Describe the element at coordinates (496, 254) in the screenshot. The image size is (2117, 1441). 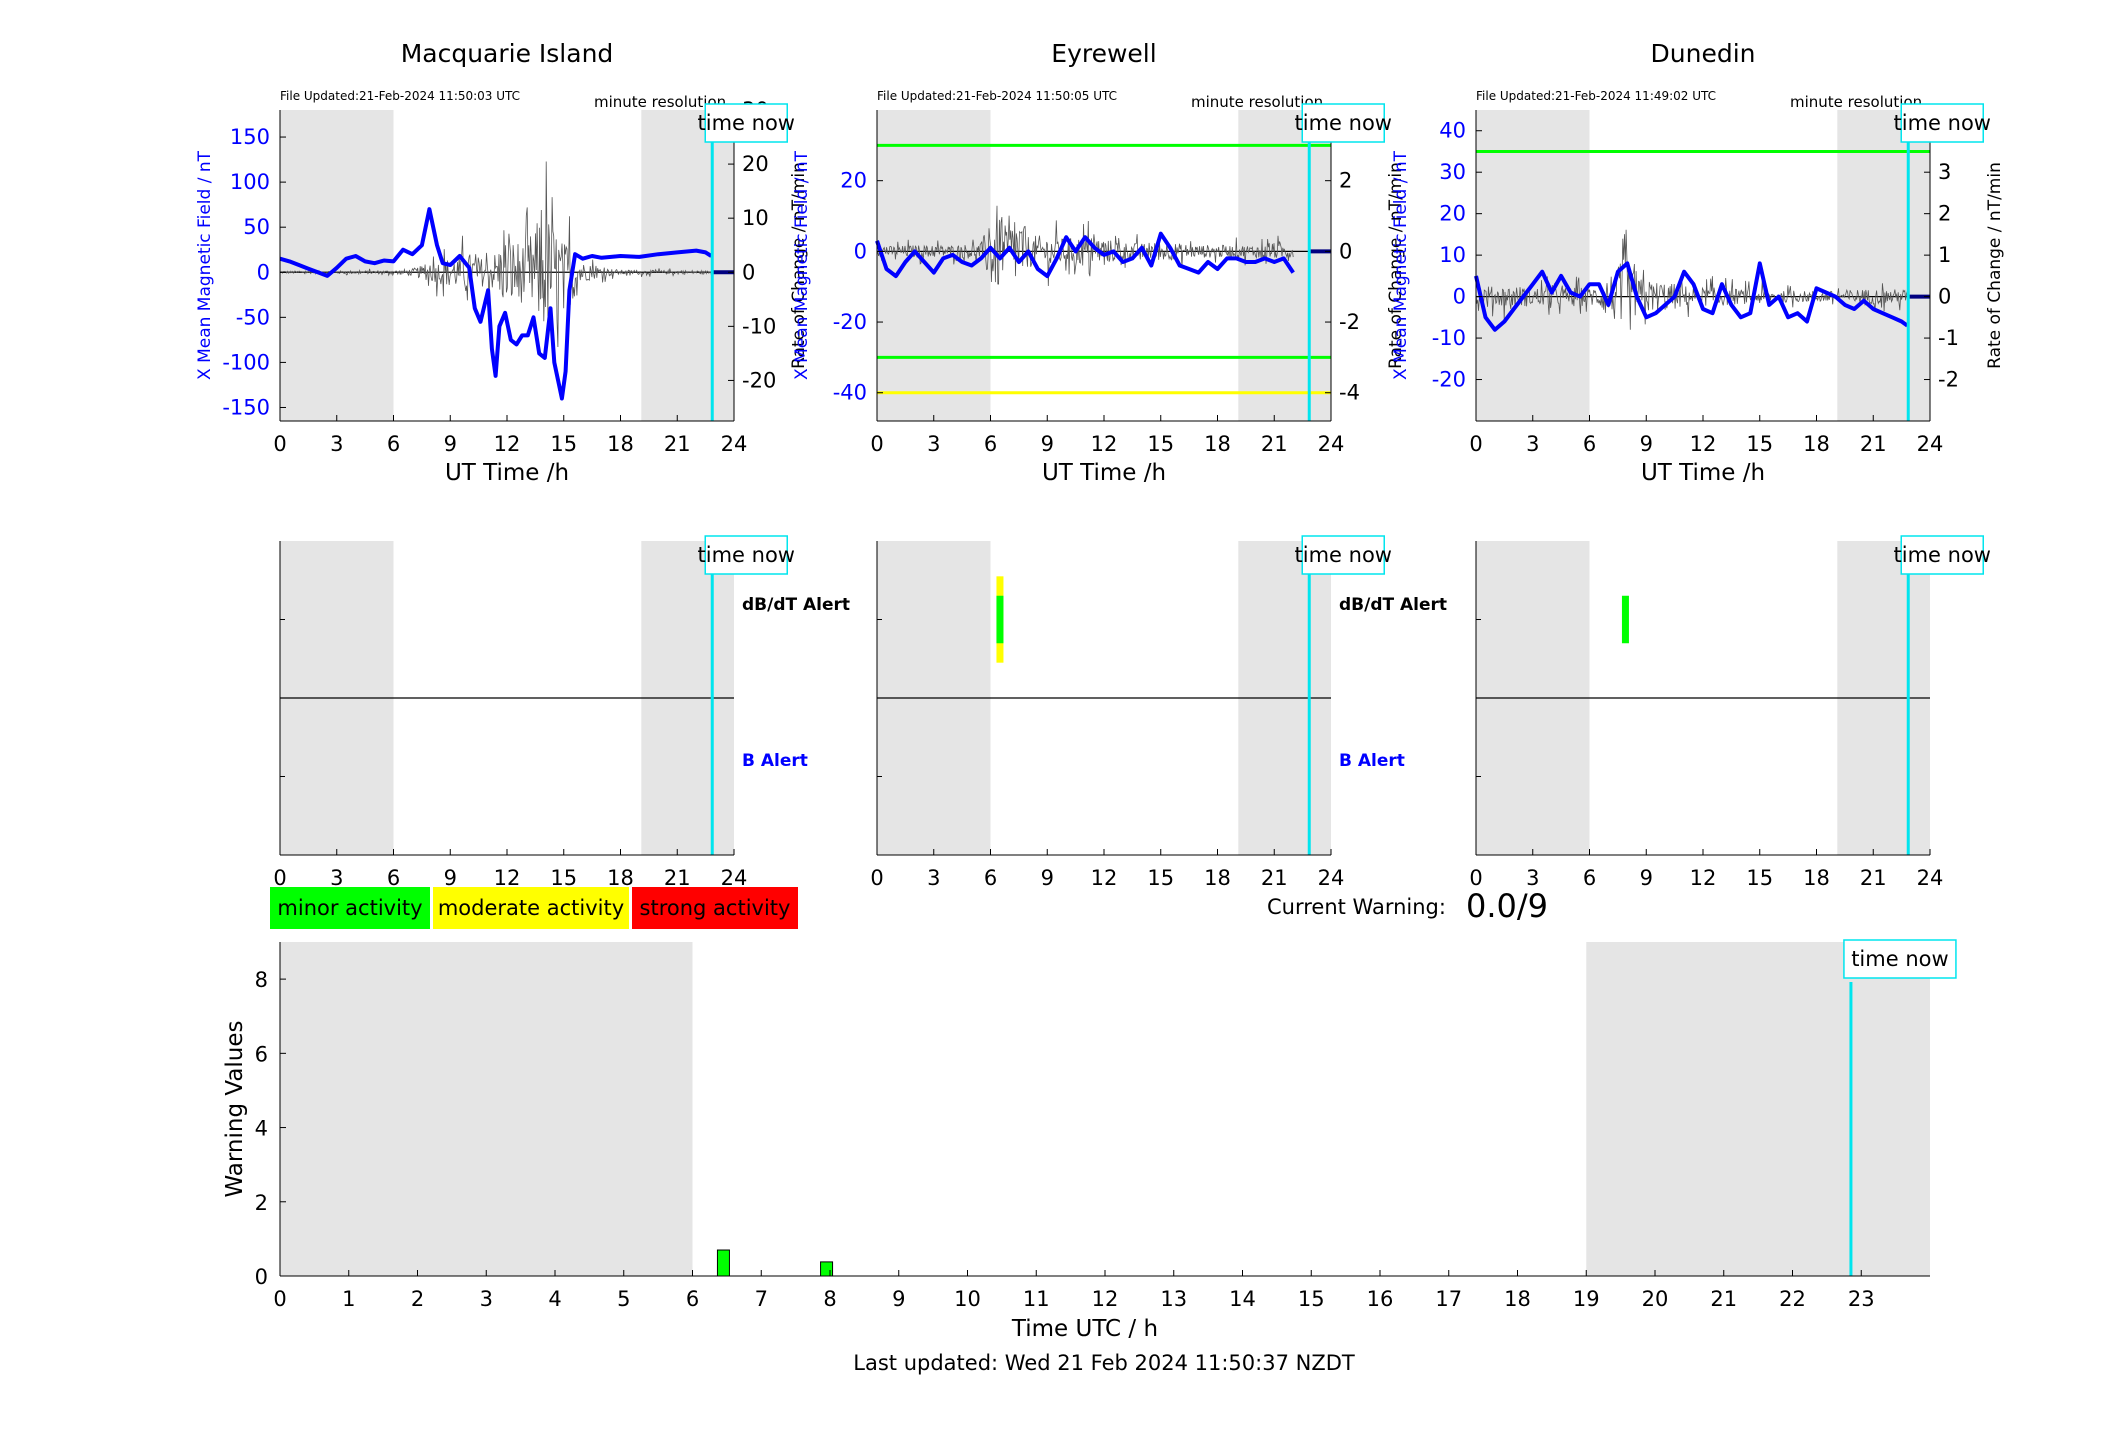
I see `rate-of-change-trace` at that location.